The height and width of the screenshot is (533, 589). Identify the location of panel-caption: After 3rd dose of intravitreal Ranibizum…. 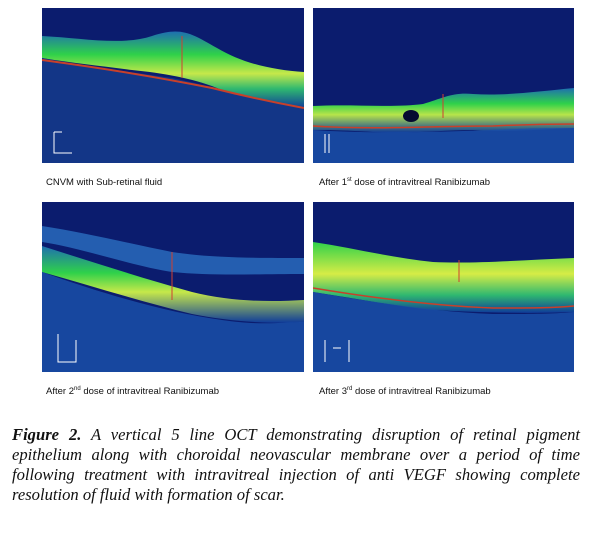
(405, 392).